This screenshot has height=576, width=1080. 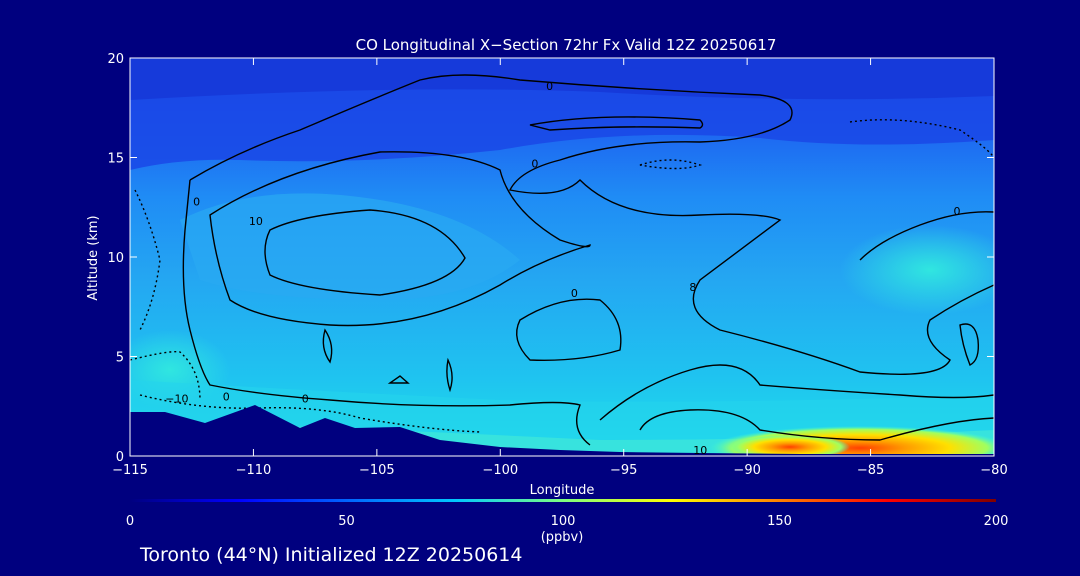 What do you see at coordinates (563, 500) in the screenshot?
I see `colorbar` at bounding box center [563, 500].